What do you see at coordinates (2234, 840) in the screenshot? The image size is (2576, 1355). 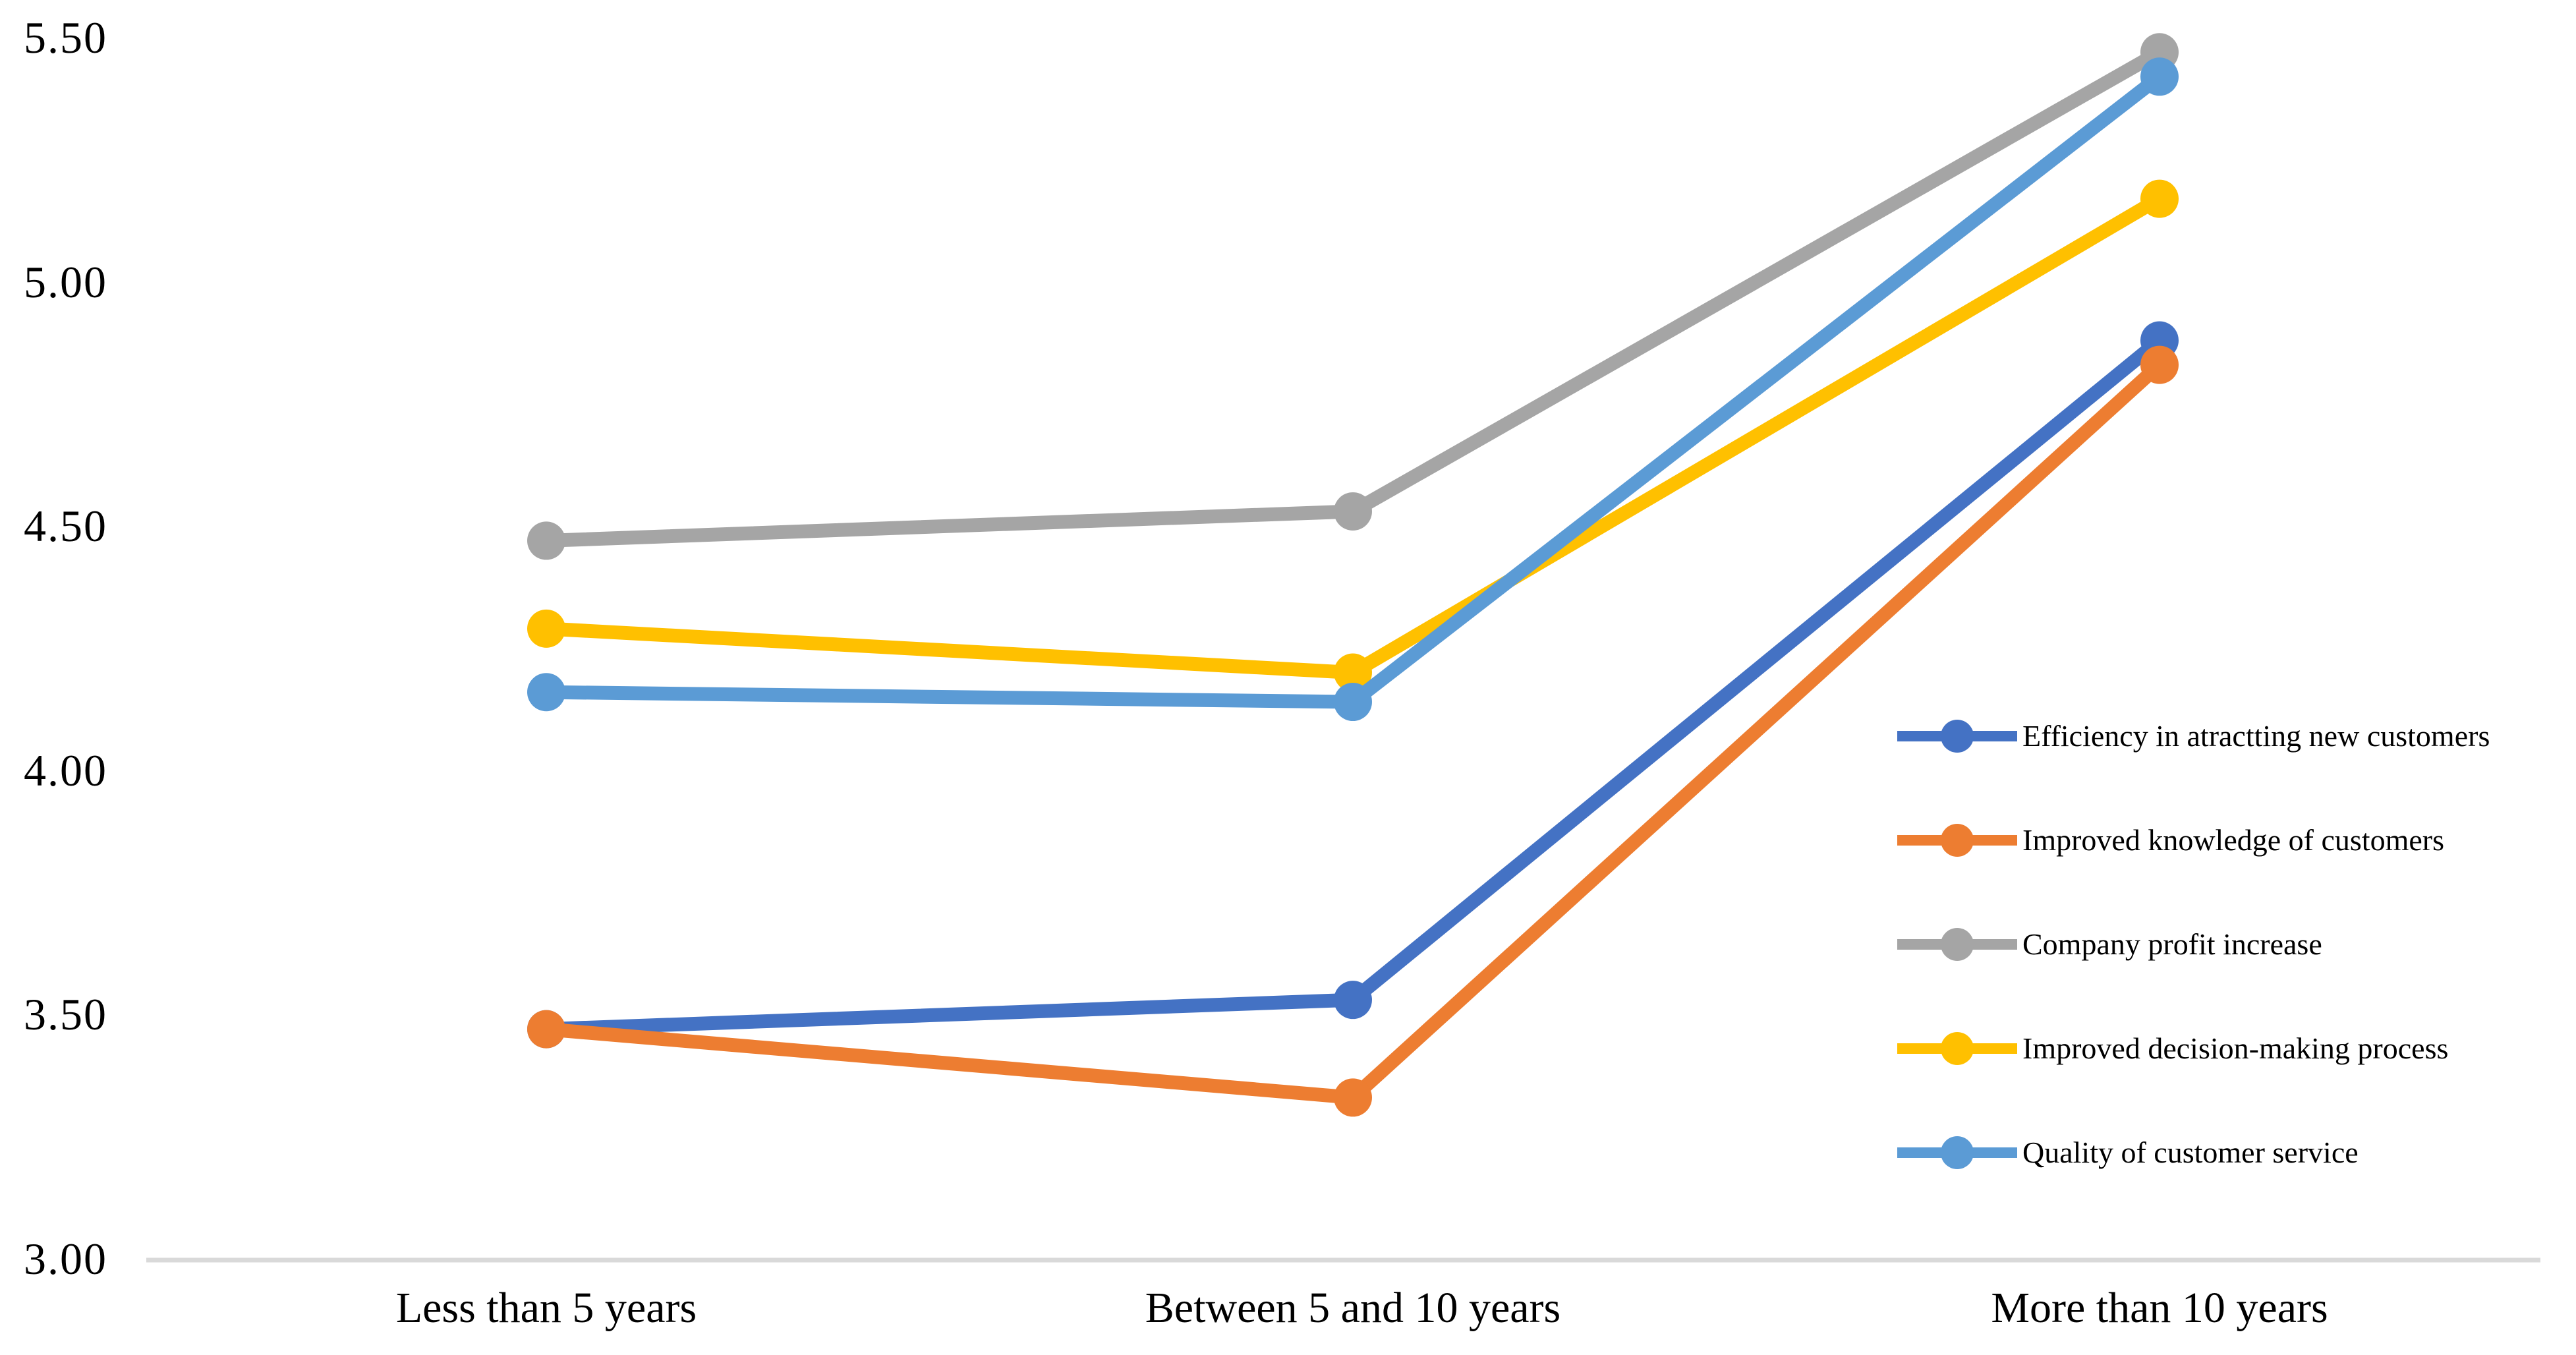 I see `legend-label: Improved knowledge of customers` at bounding box center [2234, 840].